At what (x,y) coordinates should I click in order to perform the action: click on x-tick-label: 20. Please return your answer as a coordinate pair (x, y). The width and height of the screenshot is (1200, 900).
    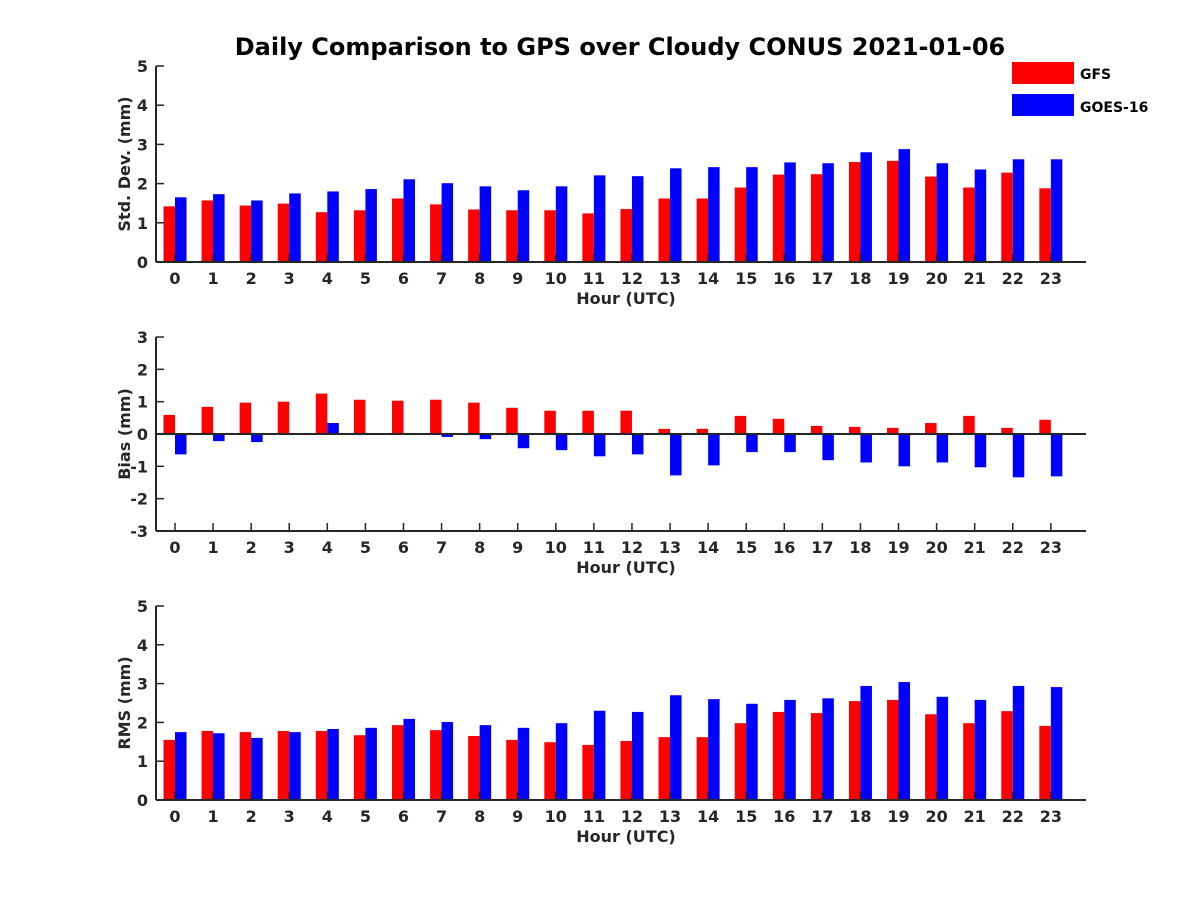
    Looking at the image, I should click on (936, 816).